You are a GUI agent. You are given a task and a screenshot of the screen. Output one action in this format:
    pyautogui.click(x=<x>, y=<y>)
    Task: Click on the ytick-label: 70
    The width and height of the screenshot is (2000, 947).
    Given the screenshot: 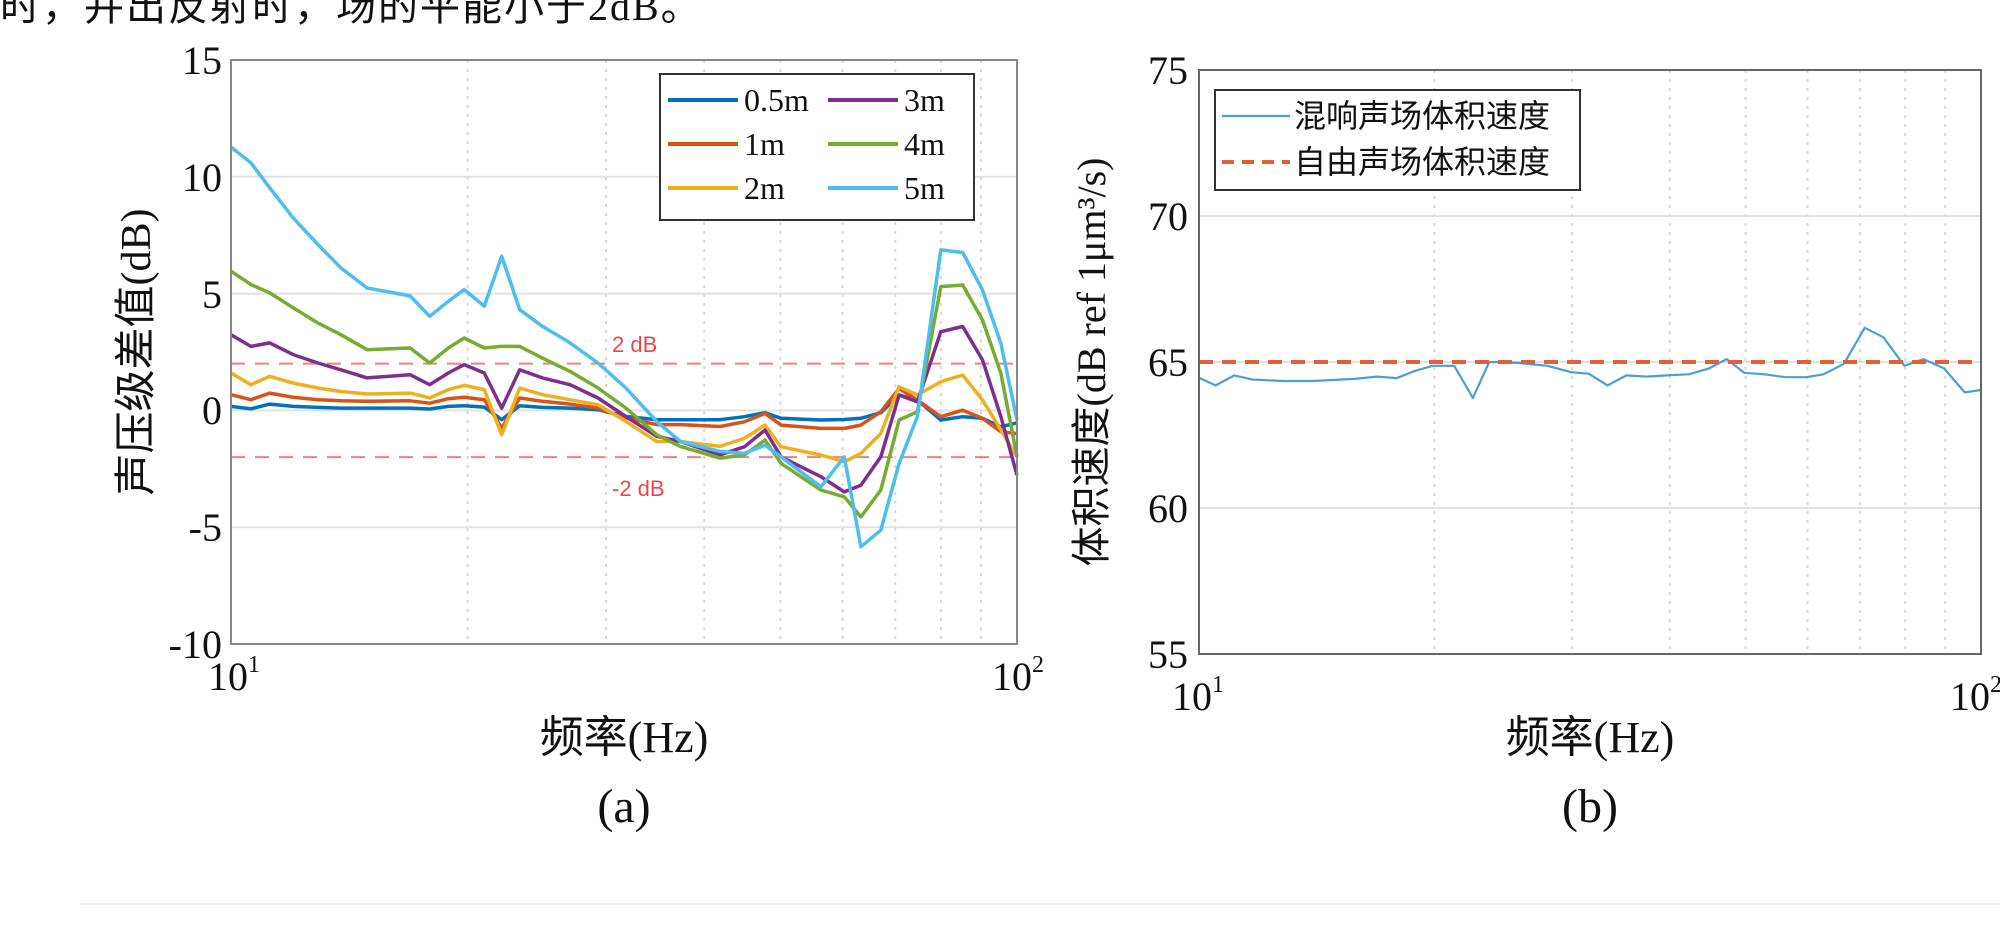 What is the action you would take?
    pyautogui.click(x=1168, y=216)
    